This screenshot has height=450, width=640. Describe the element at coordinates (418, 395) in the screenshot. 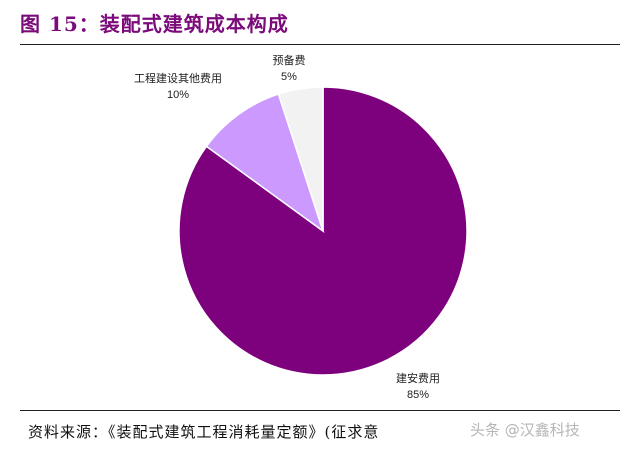

I see `slice-value-label: 85%` at that location.